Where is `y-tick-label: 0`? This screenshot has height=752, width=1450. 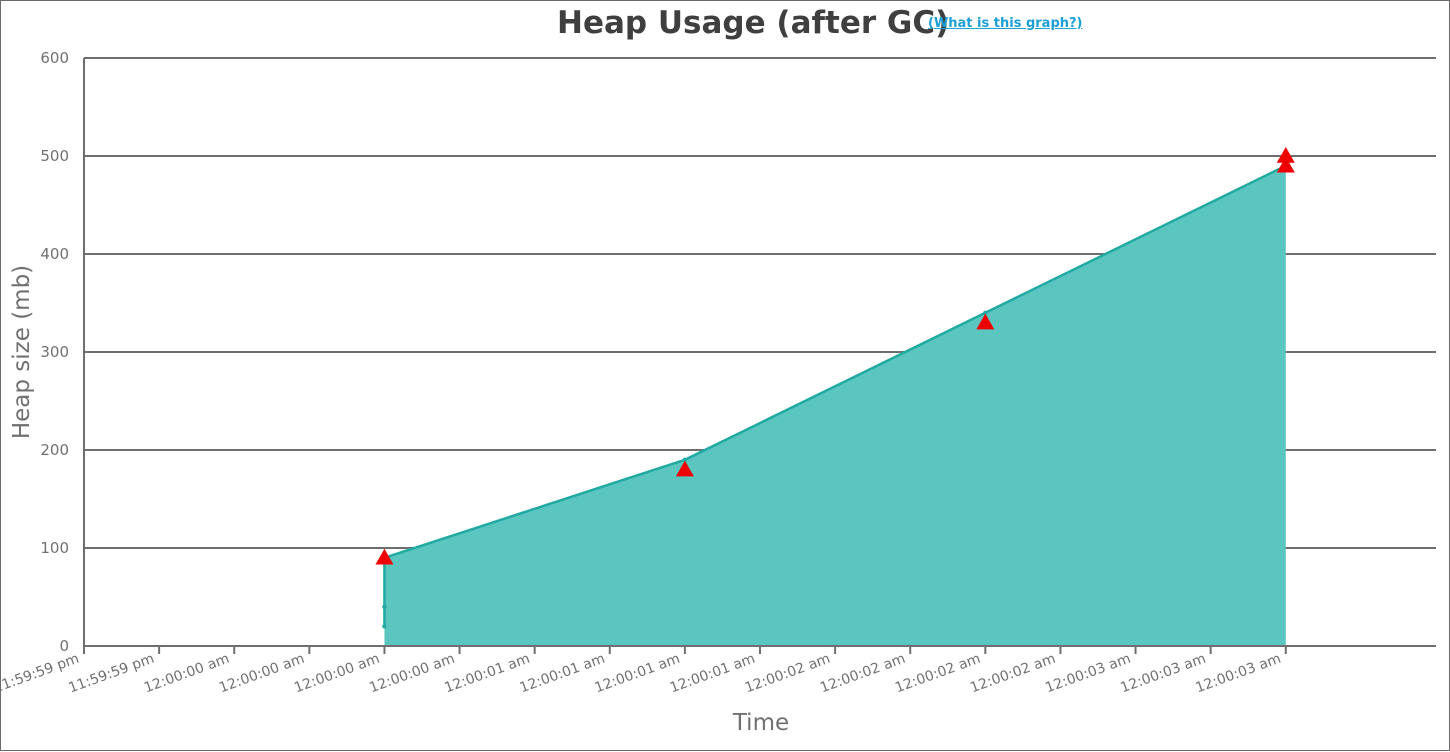 y-tick-label: 0 is located at coordinates (64, 646).